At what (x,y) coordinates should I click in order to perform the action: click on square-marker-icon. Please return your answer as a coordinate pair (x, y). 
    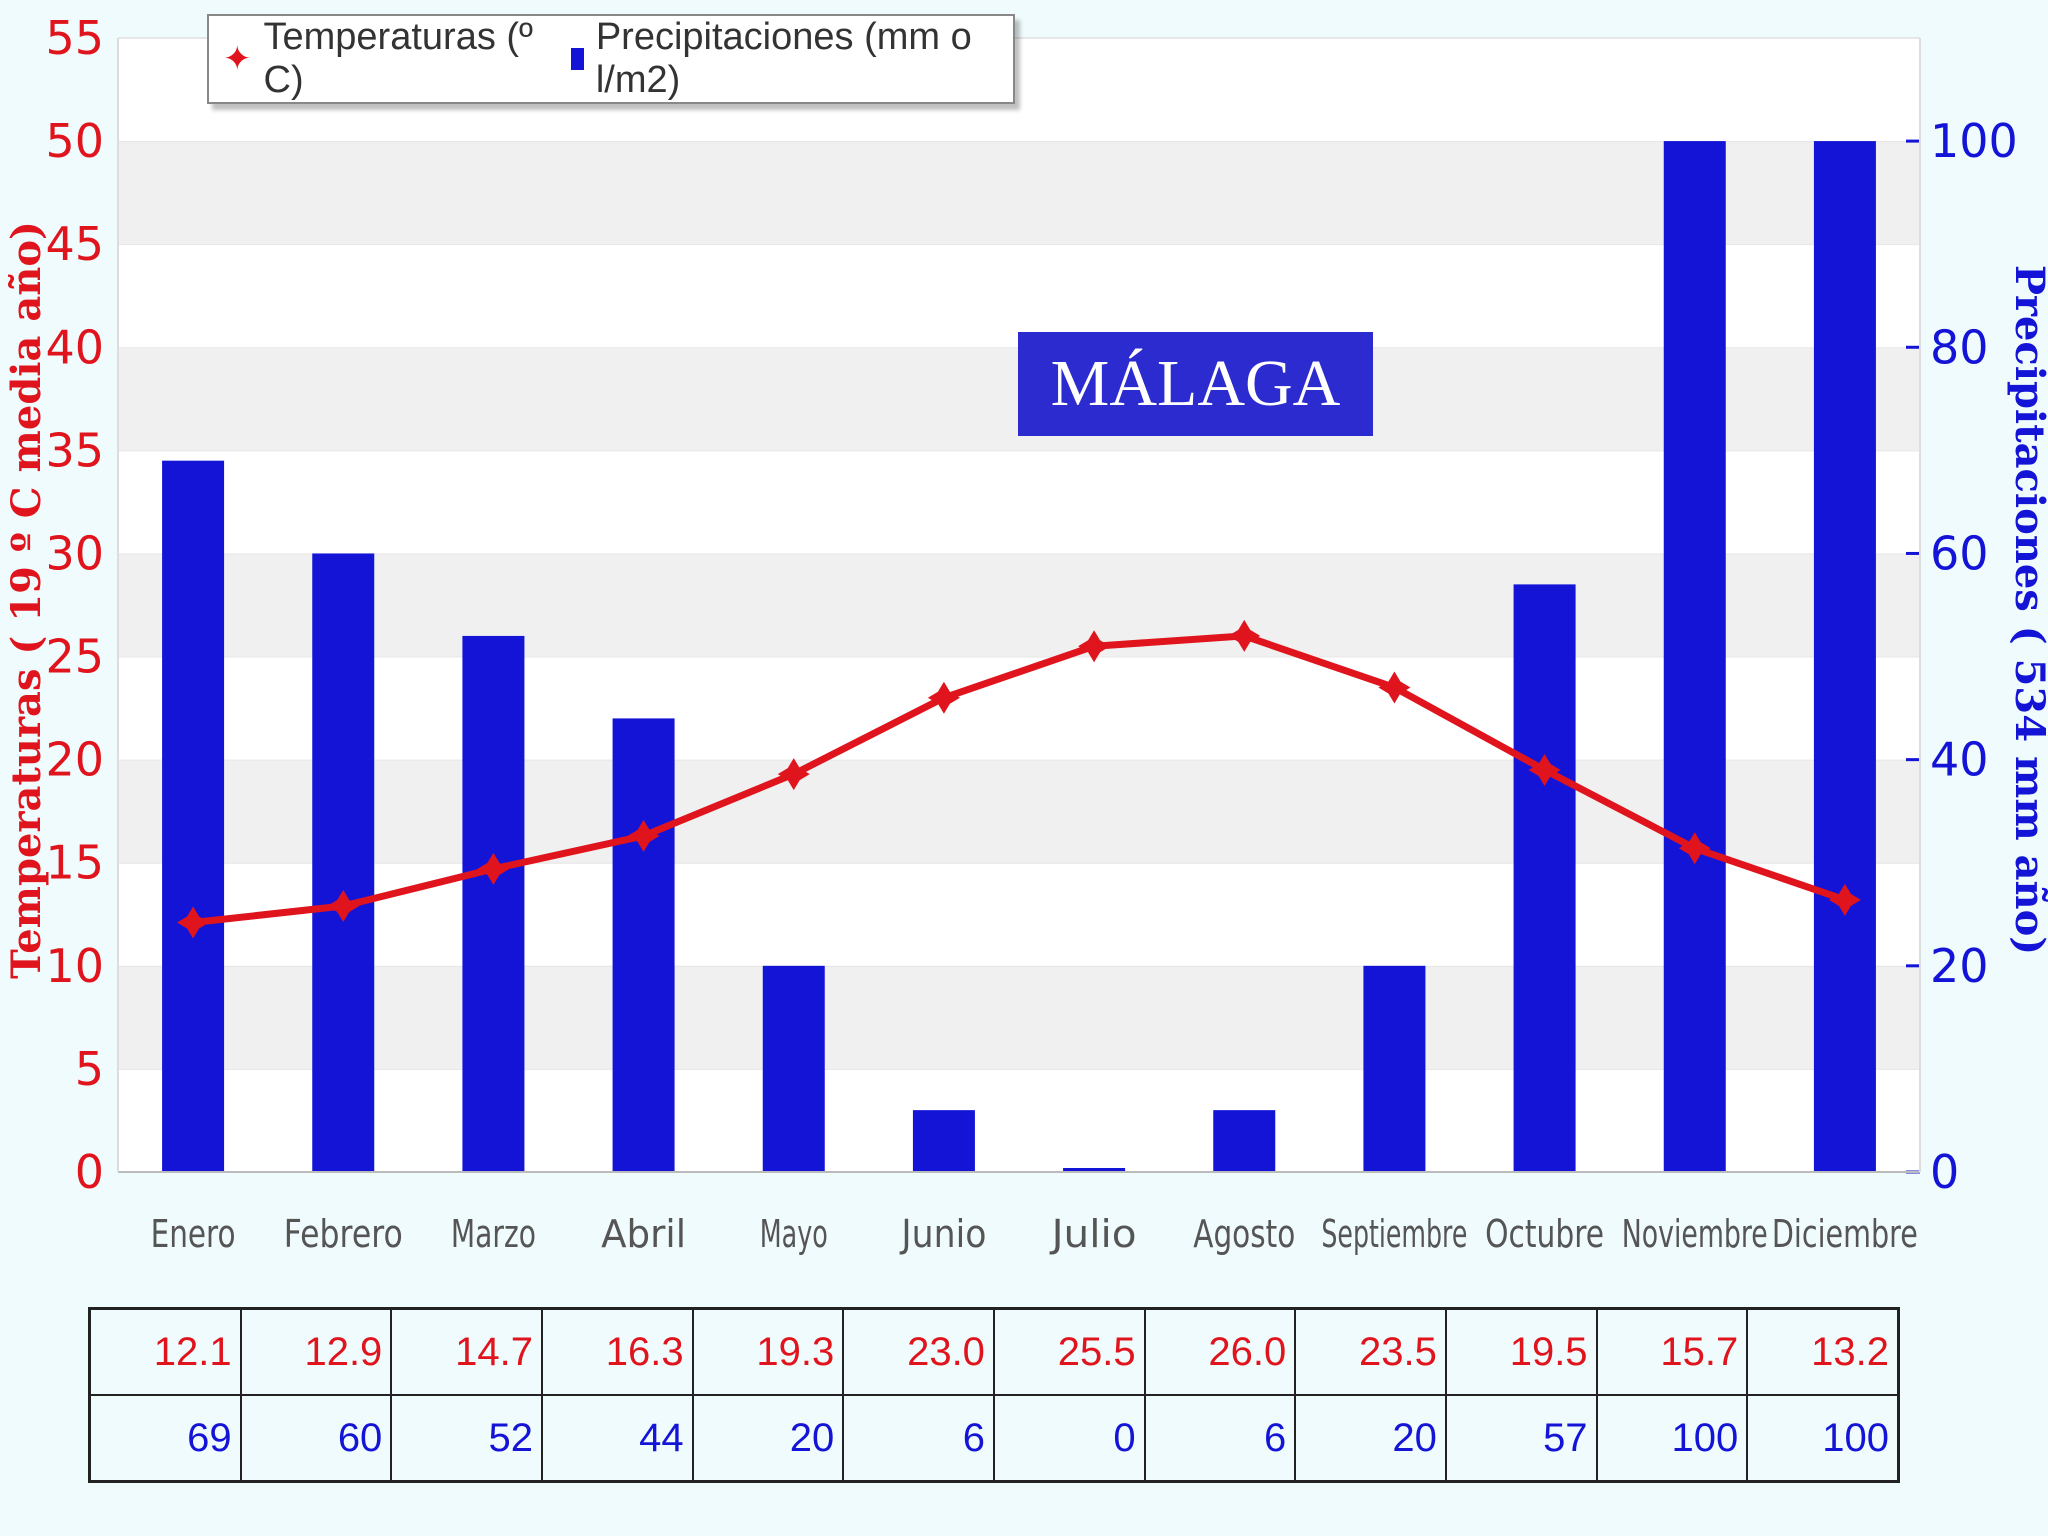
    Looking at the image, I should click on (577, 59).